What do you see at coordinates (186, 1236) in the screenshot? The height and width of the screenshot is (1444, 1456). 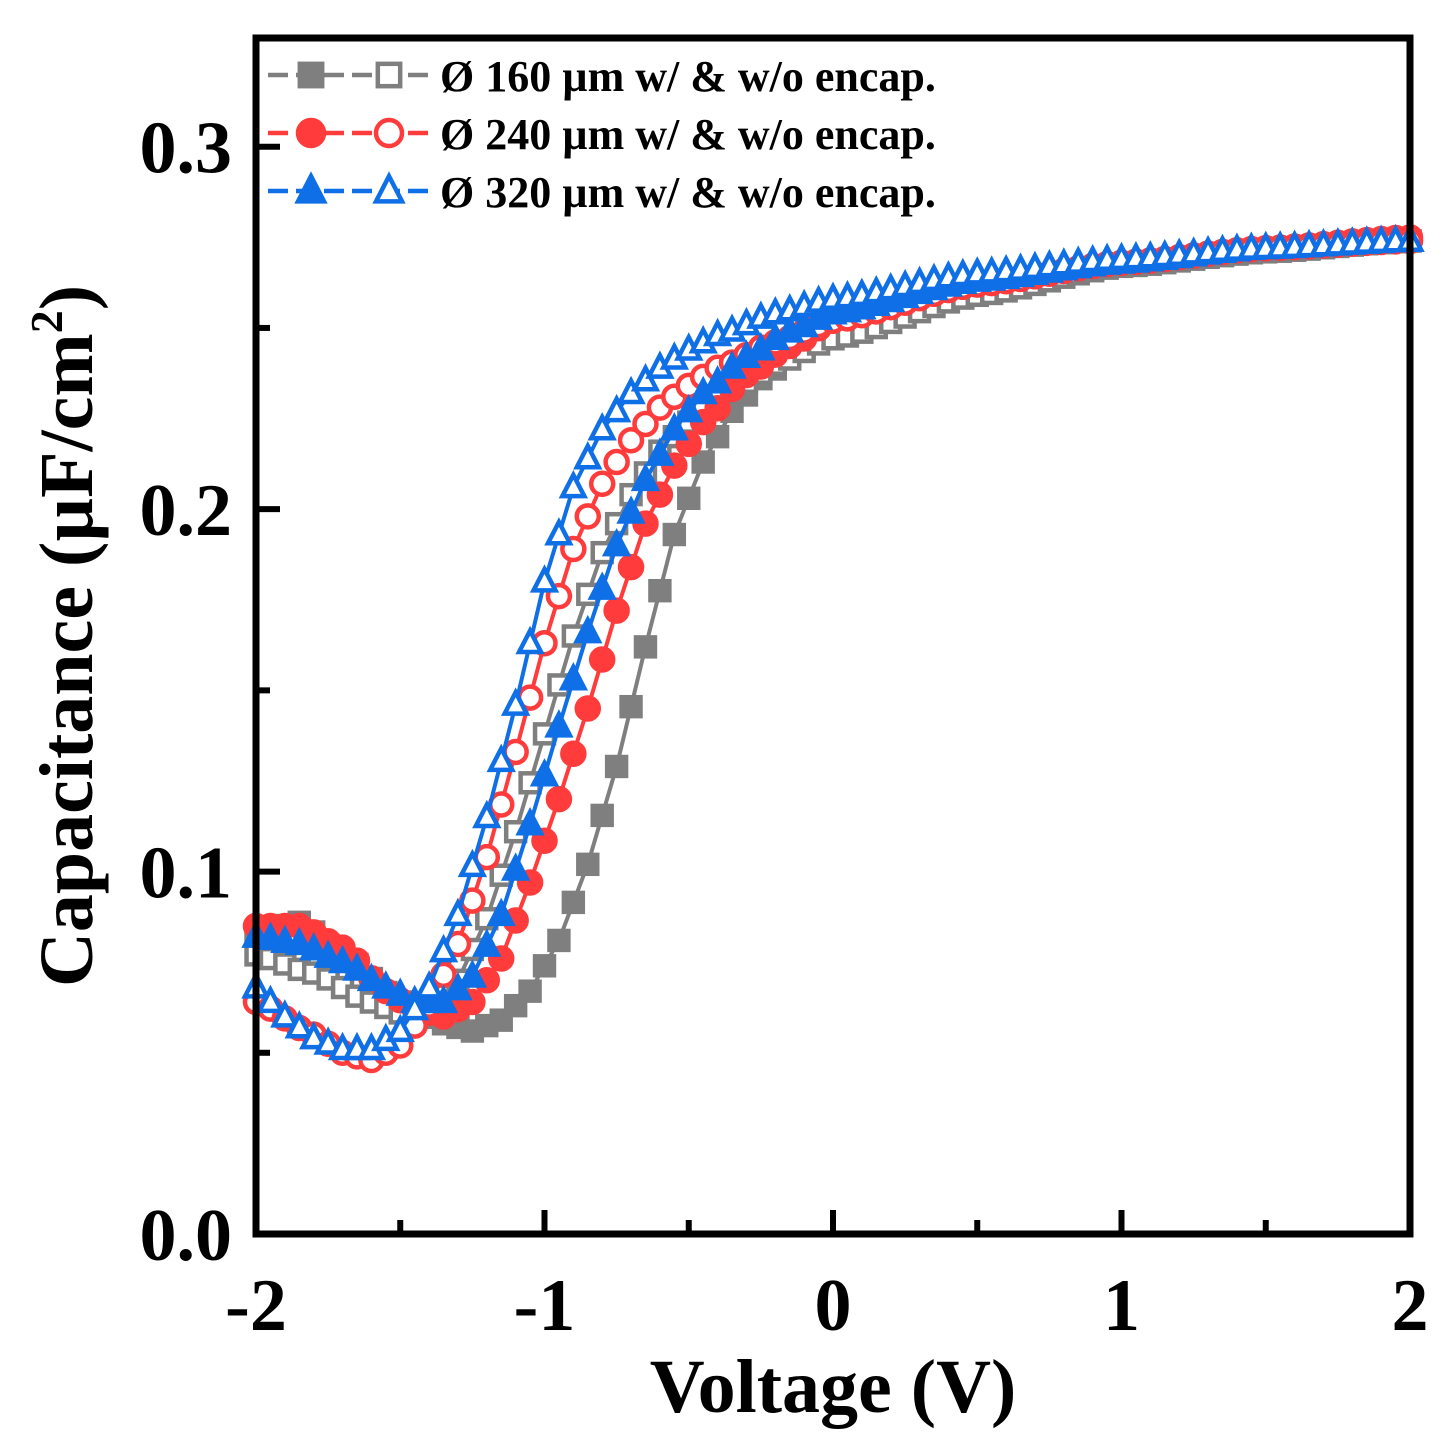 I see `y-tick-label: 0.0` at bounding box center [186, 1236].